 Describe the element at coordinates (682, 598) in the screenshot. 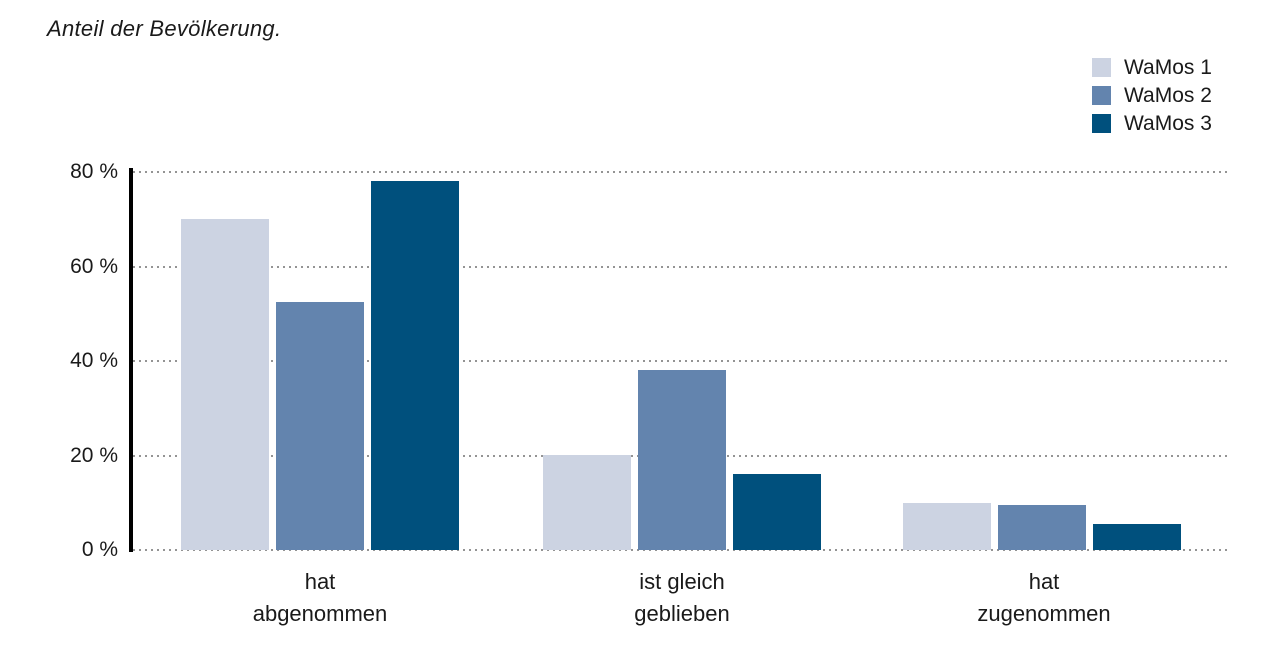

I see `category-label: ist gleich geblieben` at that location.